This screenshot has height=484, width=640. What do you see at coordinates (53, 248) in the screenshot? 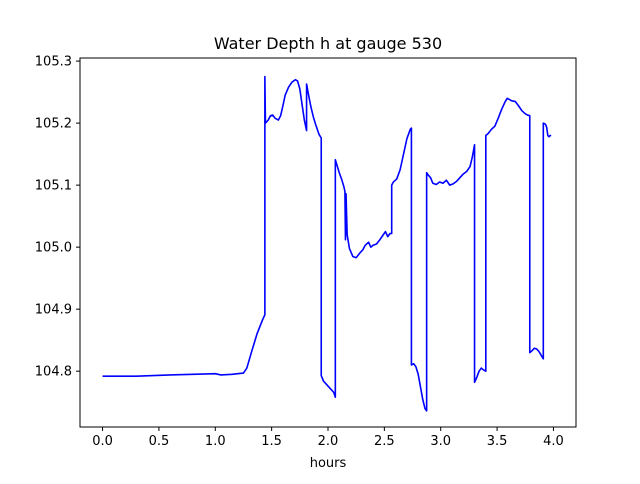
I see `y-tick-label: 105.0` at bounding box center [53, 248].